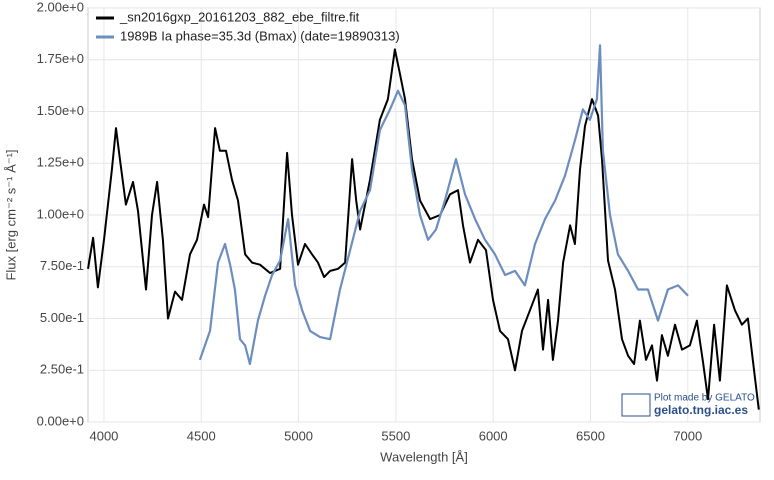 This screenshot has width=774, height=480. What do you see at coordinates (687, 435) in the screenshot?
I see `x-tick-label: 7000` at bounding box center [687, 435].